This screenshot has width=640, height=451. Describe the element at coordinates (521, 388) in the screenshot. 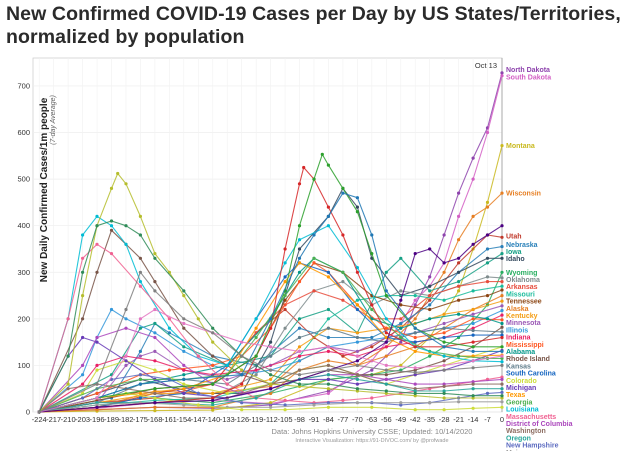

I see `series-label: Michigan` at that location.